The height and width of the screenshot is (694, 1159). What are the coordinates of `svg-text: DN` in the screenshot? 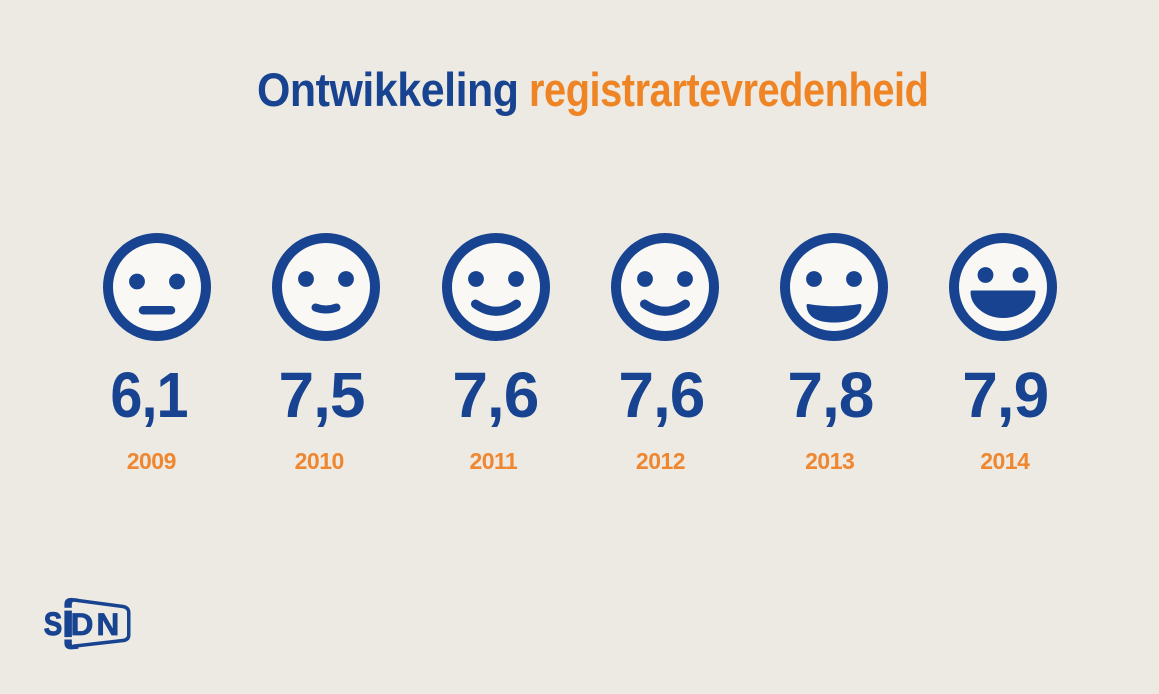 It's located at (97, 624).